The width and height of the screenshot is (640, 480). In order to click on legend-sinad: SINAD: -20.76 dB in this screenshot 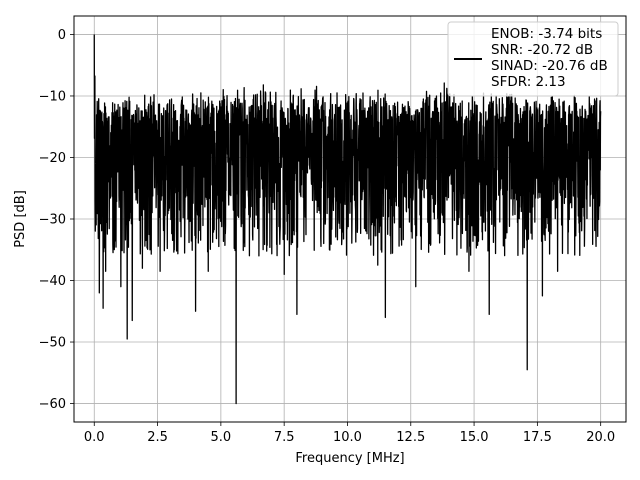, I will do `click(549, 66)`.